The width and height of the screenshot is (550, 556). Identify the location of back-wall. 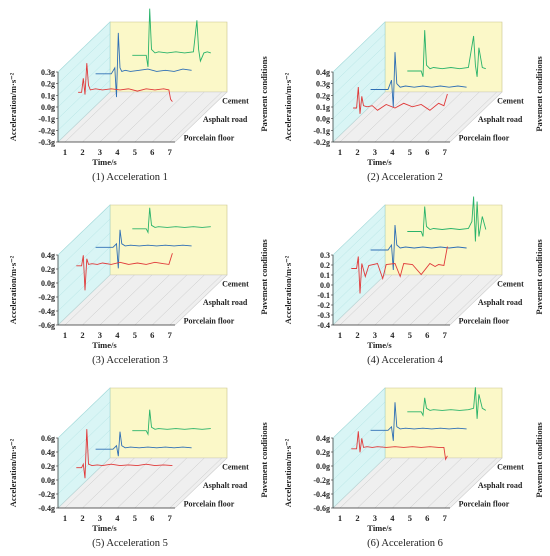
(168, 57).